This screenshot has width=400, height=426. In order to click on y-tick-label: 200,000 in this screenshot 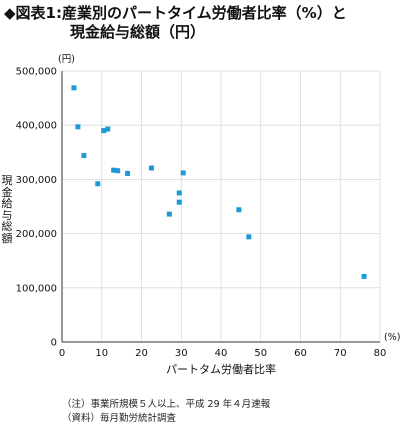, I will do `click(36, 234)`.